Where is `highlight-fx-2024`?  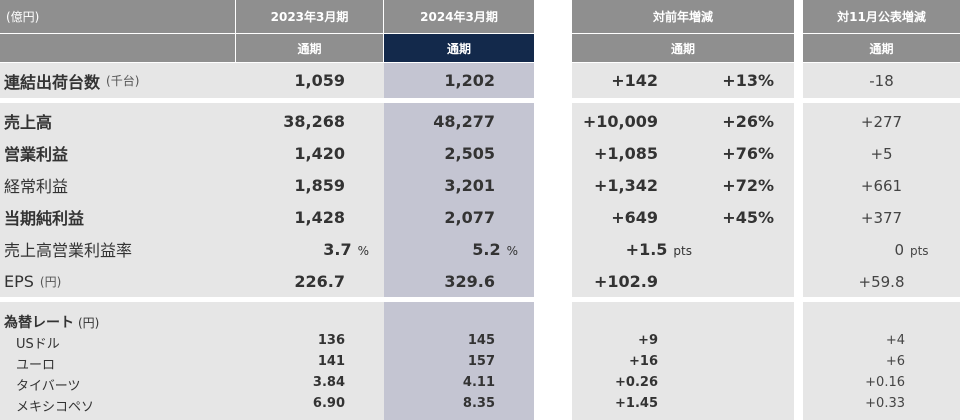
highlight-fx-2024 is located at coordinates (459, 361).